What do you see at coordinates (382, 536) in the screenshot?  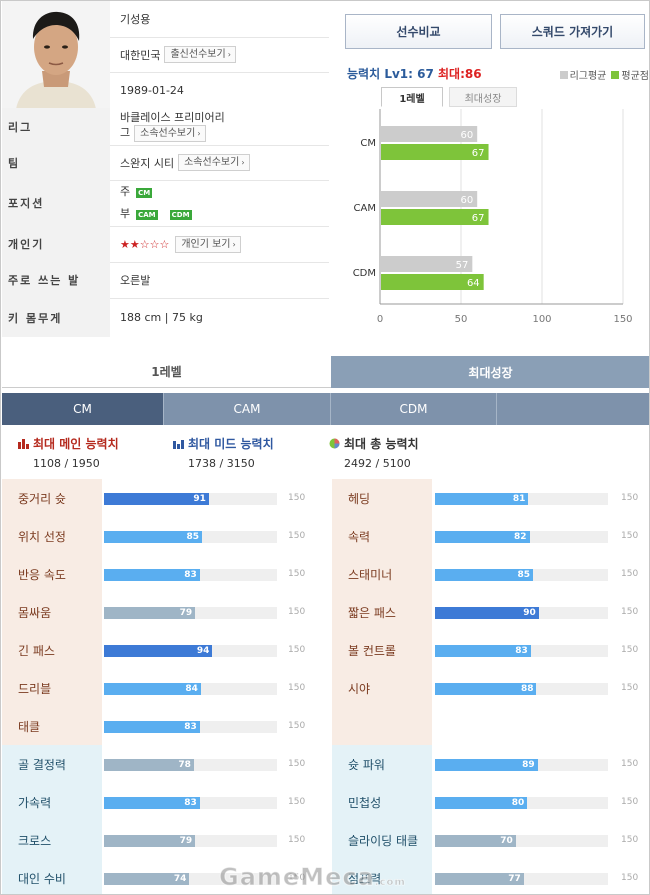 I see `stat-name: 속력` at bounding box center [382, 536].